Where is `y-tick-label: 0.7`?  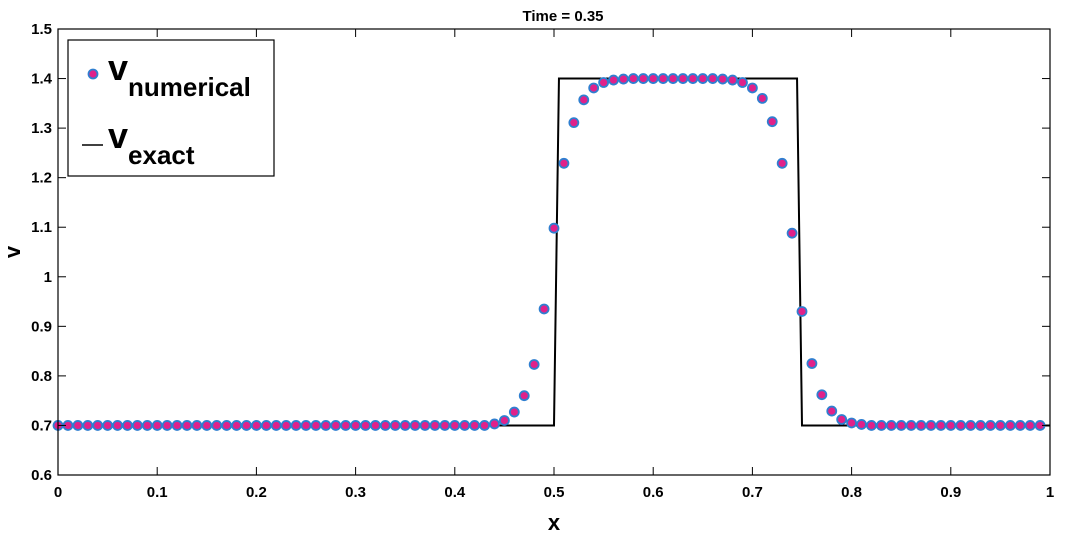 y-tick-label: 0.7 is located at coordinates (41, 425).